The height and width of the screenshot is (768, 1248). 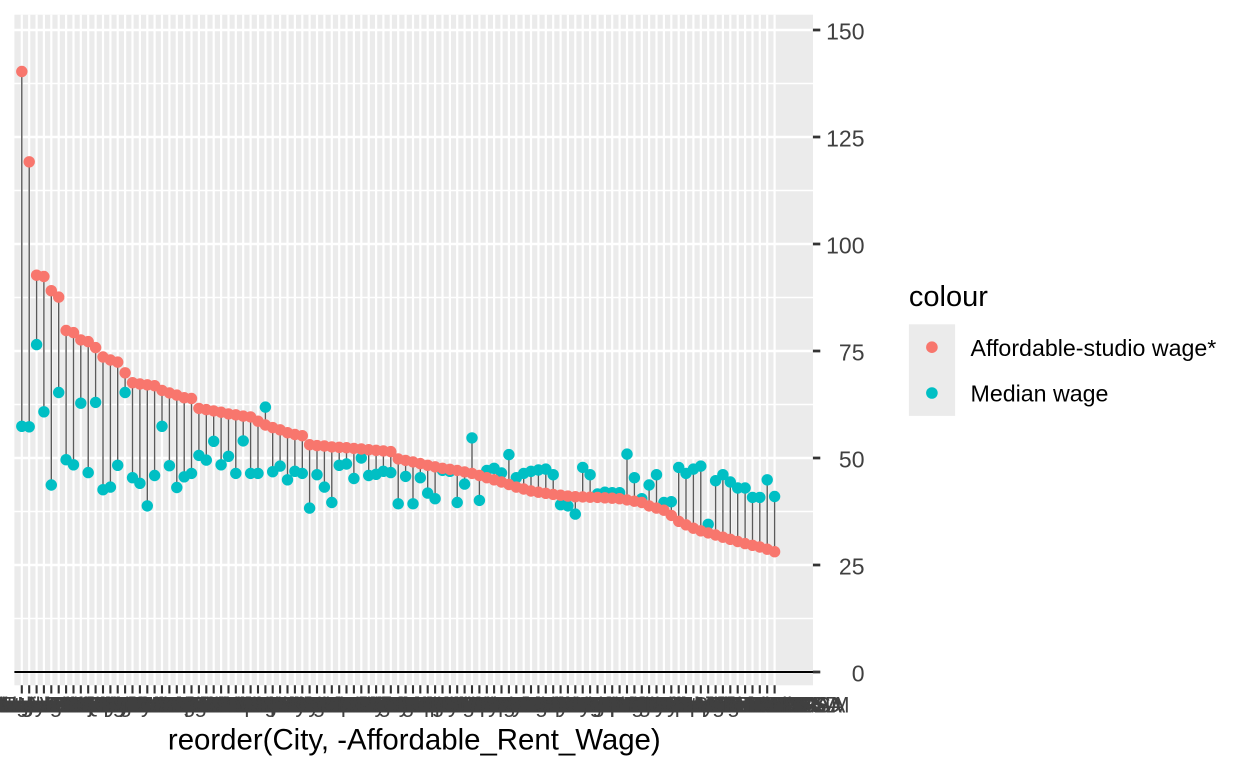 I want to click on svg-text: Fayetteville-Springdale AR, so click(x=685, y=704).